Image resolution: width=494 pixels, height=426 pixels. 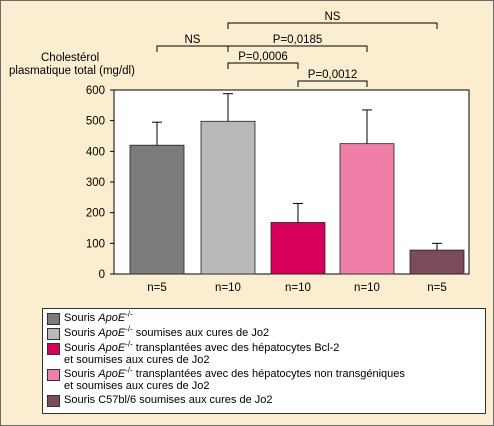 What do you see at coordinates (70, 58) in the screenshot?
I see `y-axis-label-line1: Cholestérol` at bounding box center [70, 58].